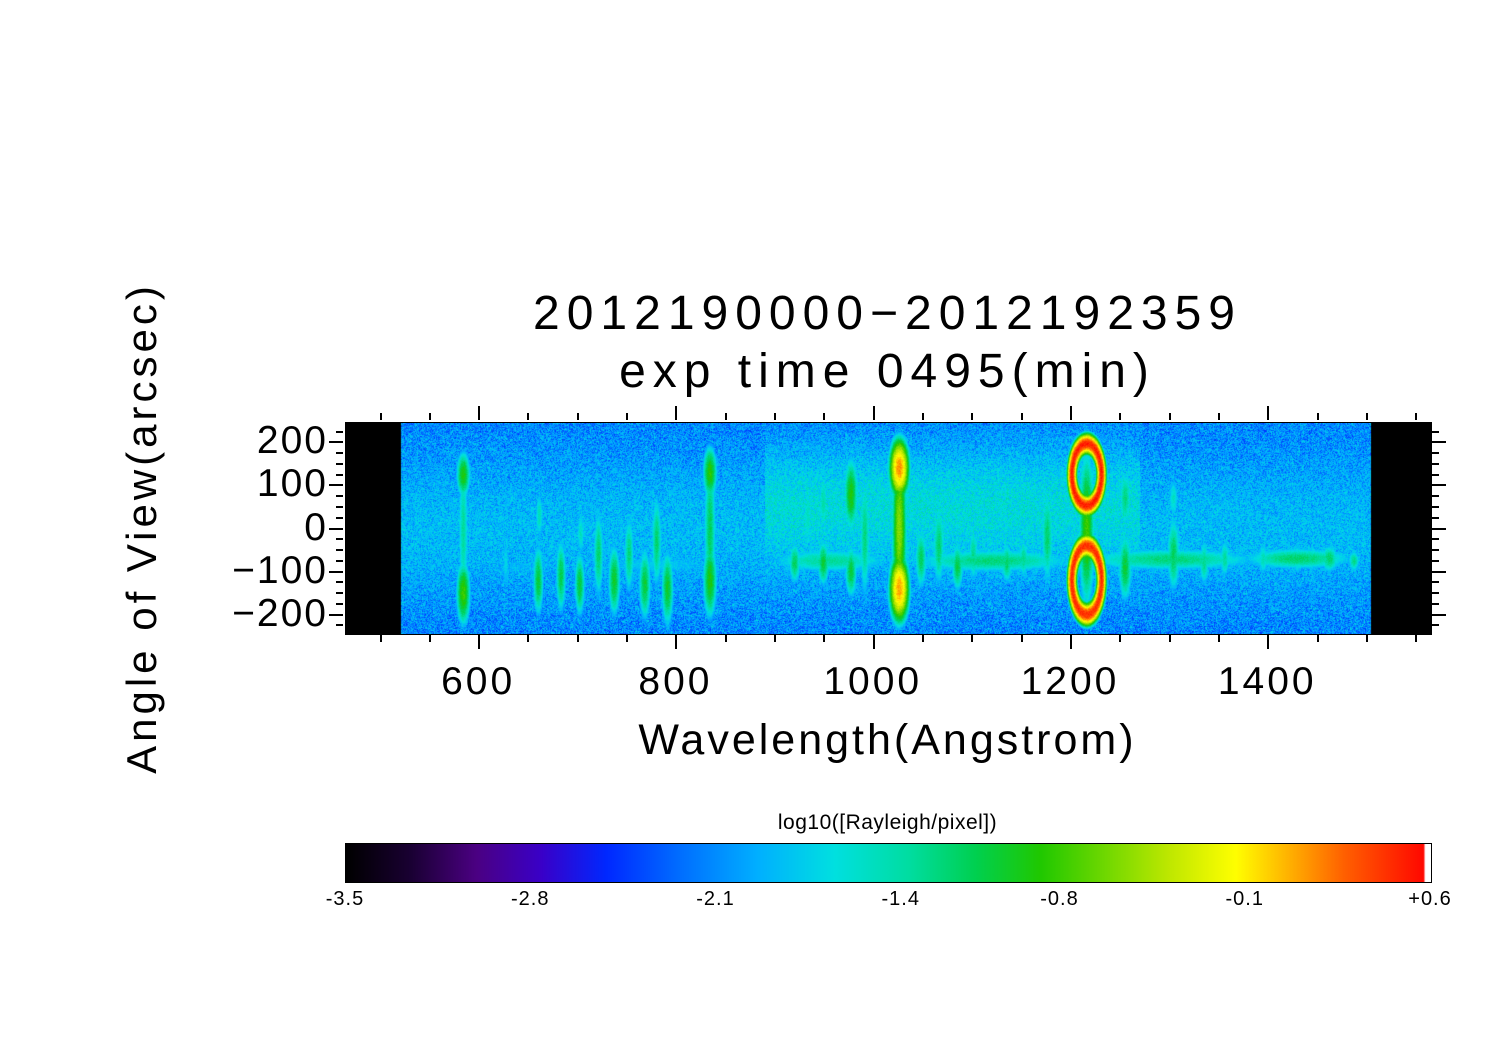  What do you see at coordinates (715, 899) in the screenshot?
I see `colorbar-tick-label: -2.1` at bounding box center [715, 899].